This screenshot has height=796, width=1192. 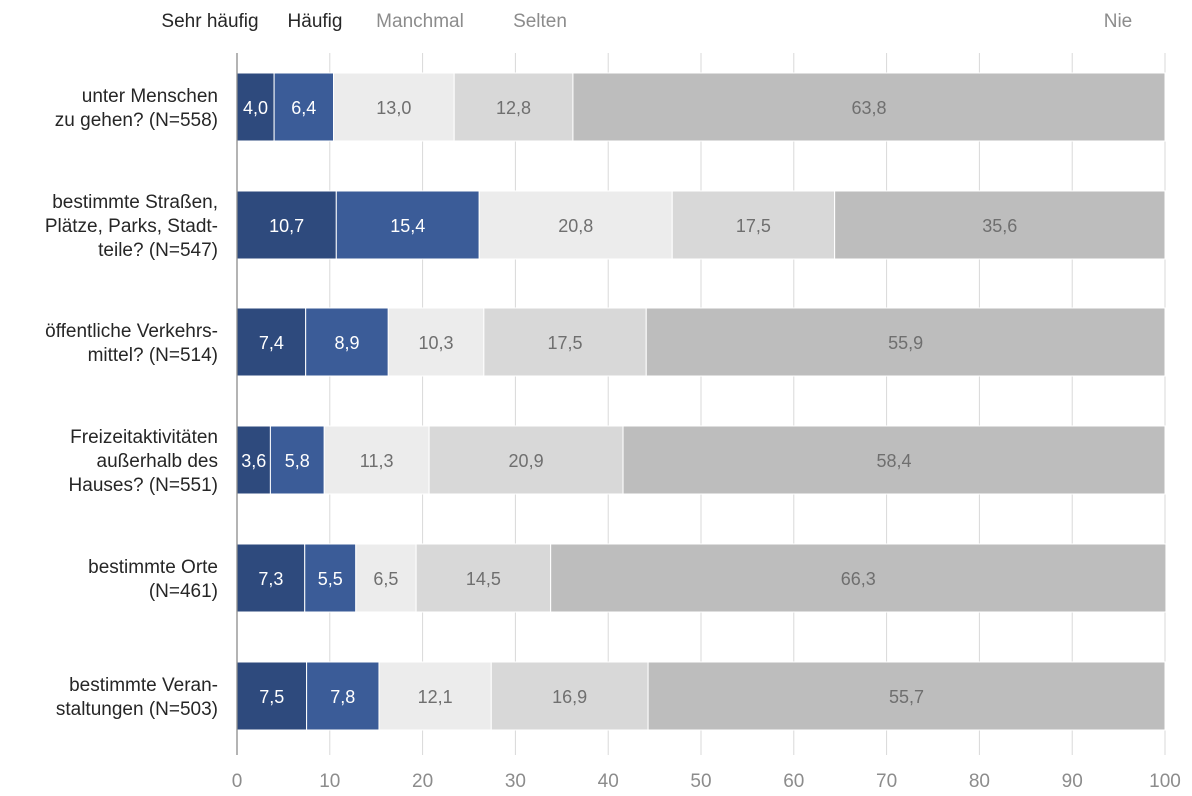 I want to click on legend: Sehr häufig Häufig Manchmal Selten Nie, so click(x=646, y=21).